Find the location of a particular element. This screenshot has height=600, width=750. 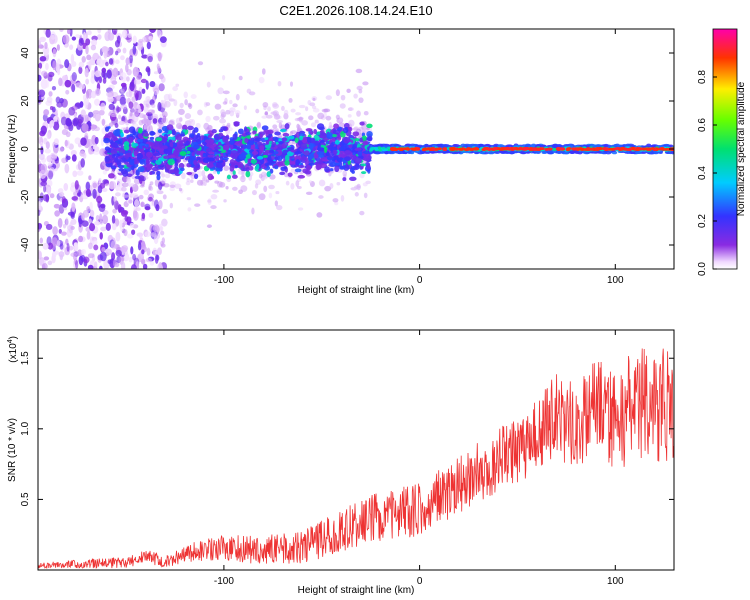

colorbar-ticks: 0.00.20.40.60.8 is located at coordinates (707, 173).